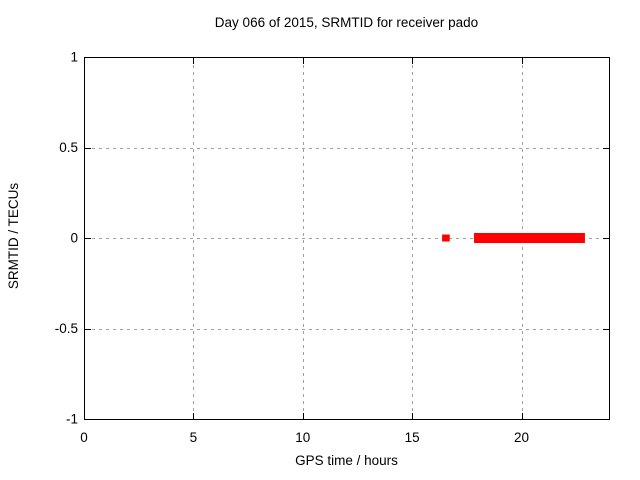 This screenshot has height=480, width=640. What do you see at coordinates (74, 57) in the screenshot?
I see `y-tick-label: 1` at bounding box center [74, 57].